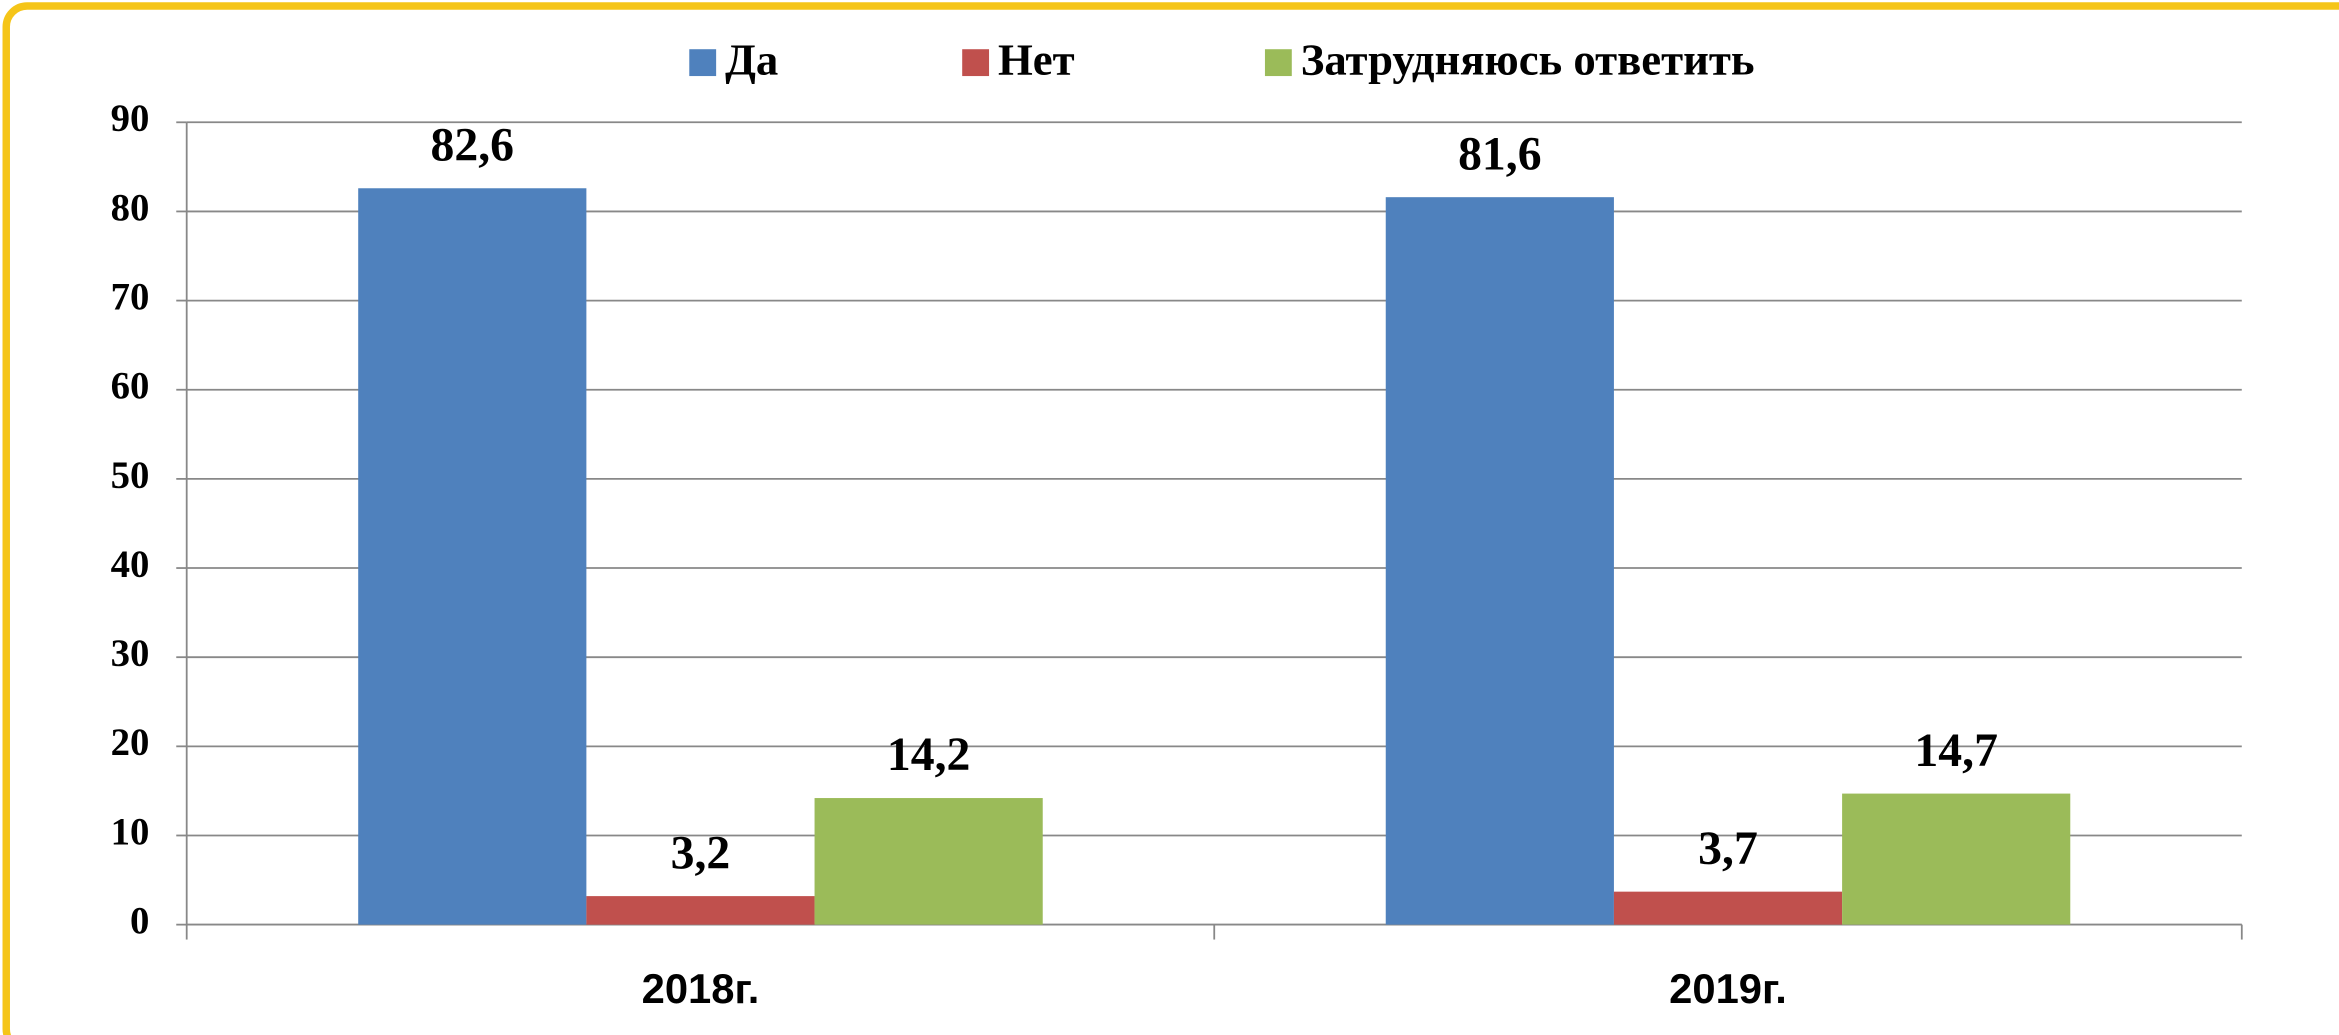 The width and height of the screenshot is (2339, 1035). Describe the element at coordinates (701, 852) in the screenshot. I see `value-label: 3,2` at that location.